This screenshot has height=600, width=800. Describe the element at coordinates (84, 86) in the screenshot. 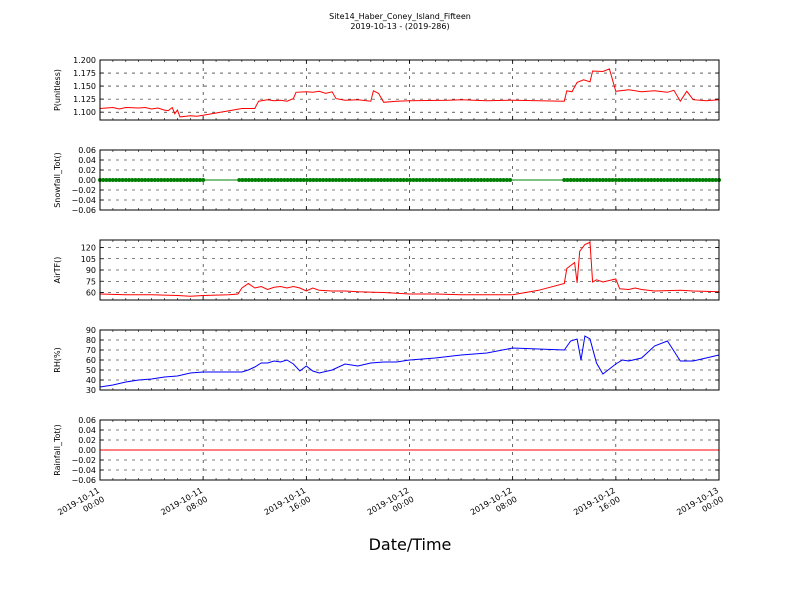

I see `y-tick-label: 1.150` at that location.